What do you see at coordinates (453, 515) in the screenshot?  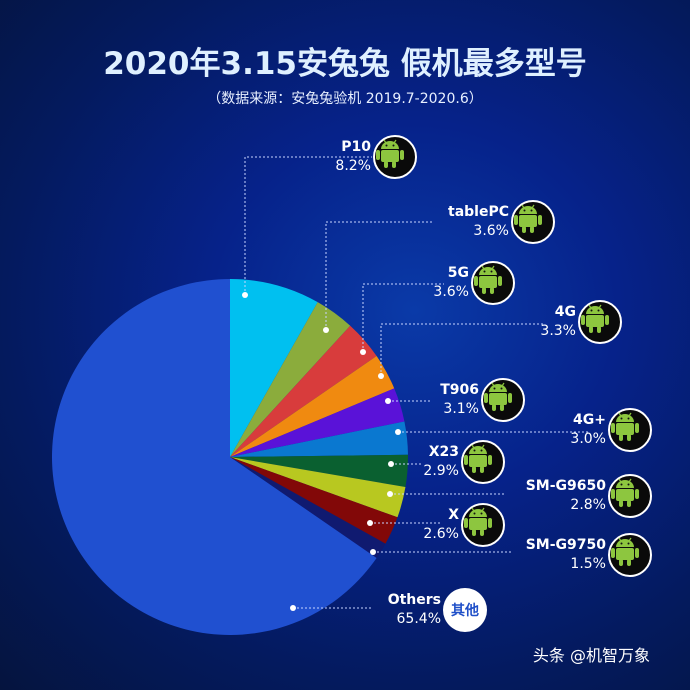 I see `slice-name: X` at bounding box center [453, 515].